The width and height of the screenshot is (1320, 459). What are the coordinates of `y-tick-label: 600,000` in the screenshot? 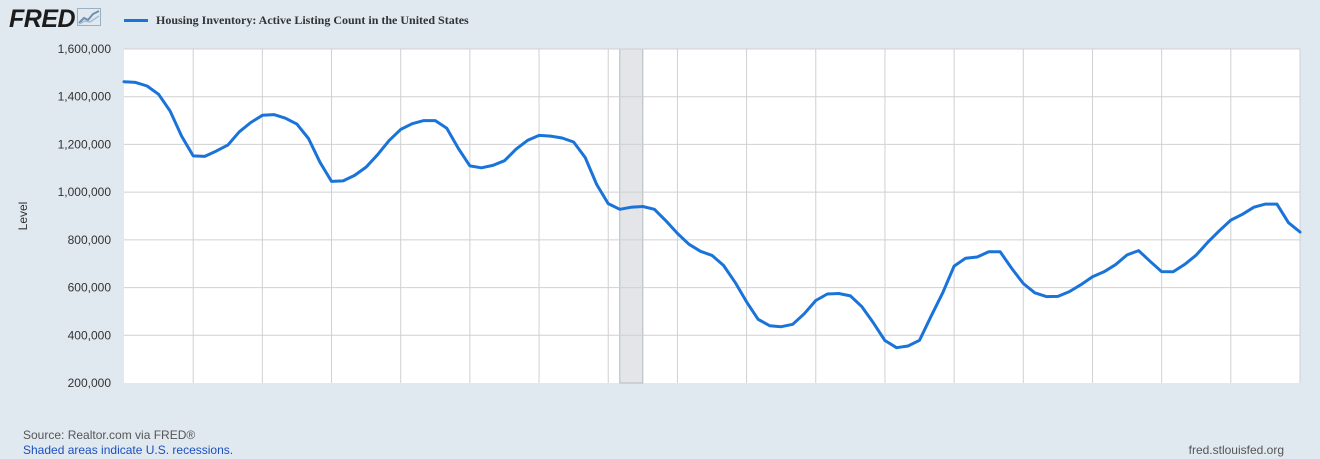 It's located at (90, 288).